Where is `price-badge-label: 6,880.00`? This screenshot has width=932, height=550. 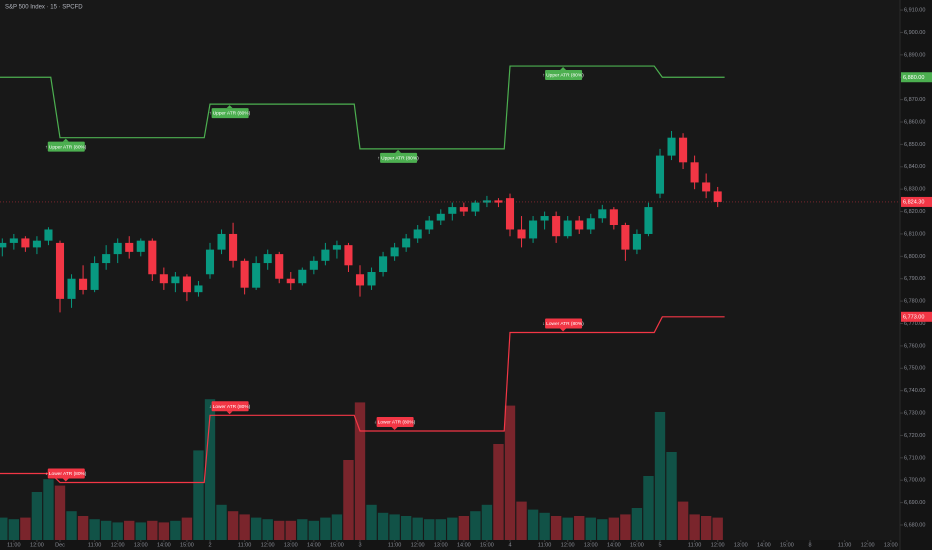 price-badge-label: 6,880.00 is located at coordinates (913, 78).